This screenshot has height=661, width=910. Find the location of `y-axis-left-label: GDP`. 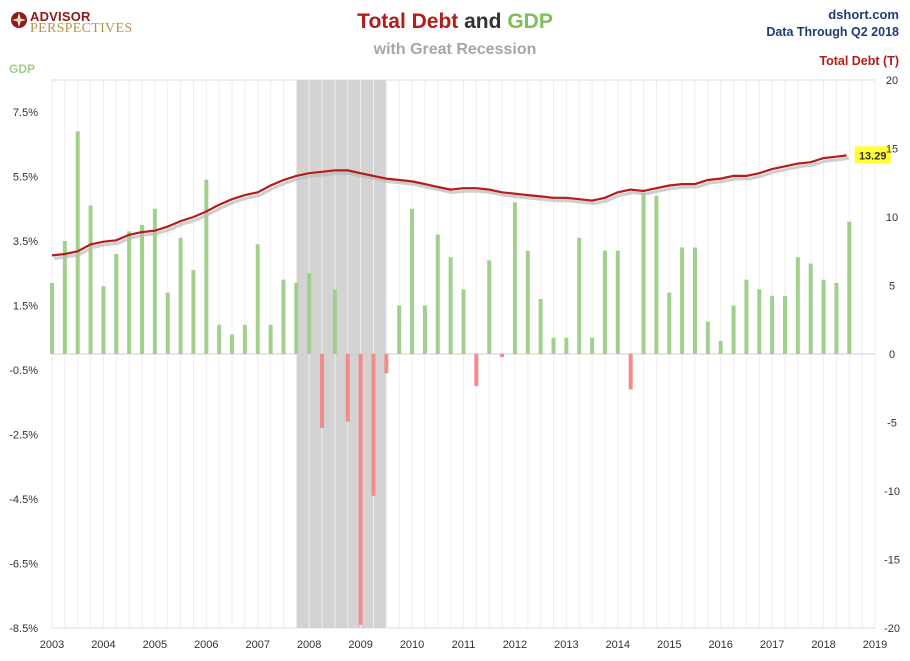

y-axis-left-label: GDP is located at coordinates (22, 69).